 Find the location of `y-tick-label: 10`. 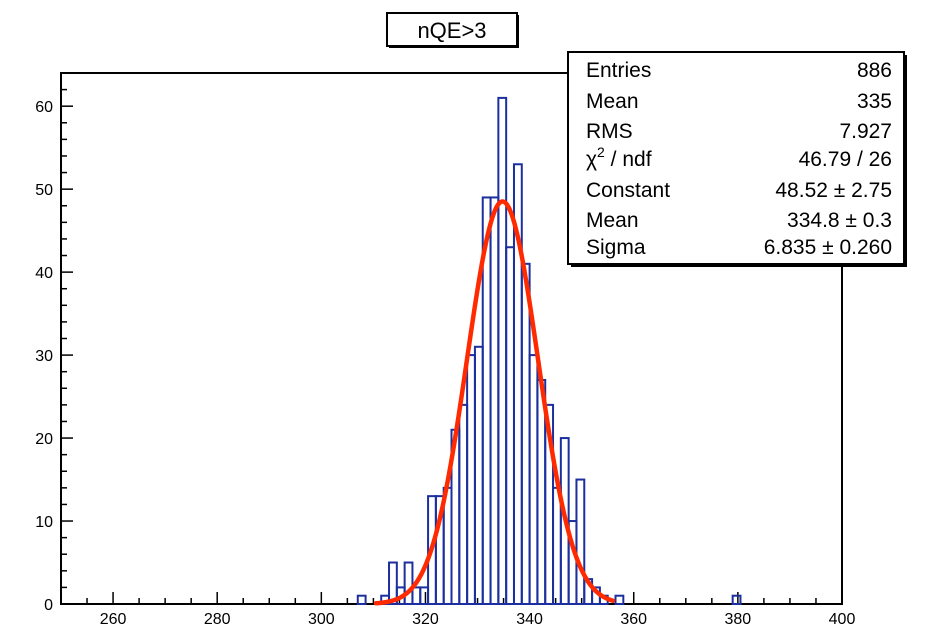

y-tick-label: 10 is located at coordinates (44, 522).